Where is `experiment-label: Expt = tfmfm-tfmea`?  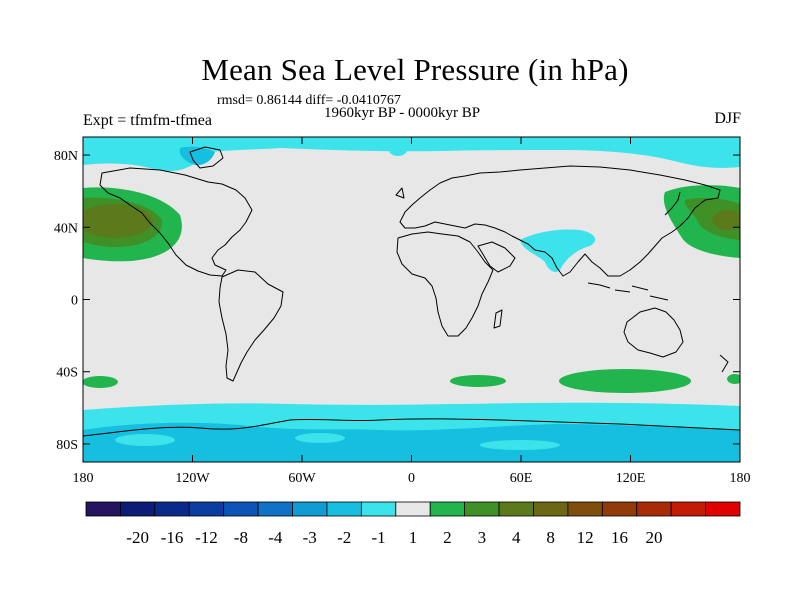
experiment-label: Expt = tfmfm-tfmea is located at coordinates (147, 120).